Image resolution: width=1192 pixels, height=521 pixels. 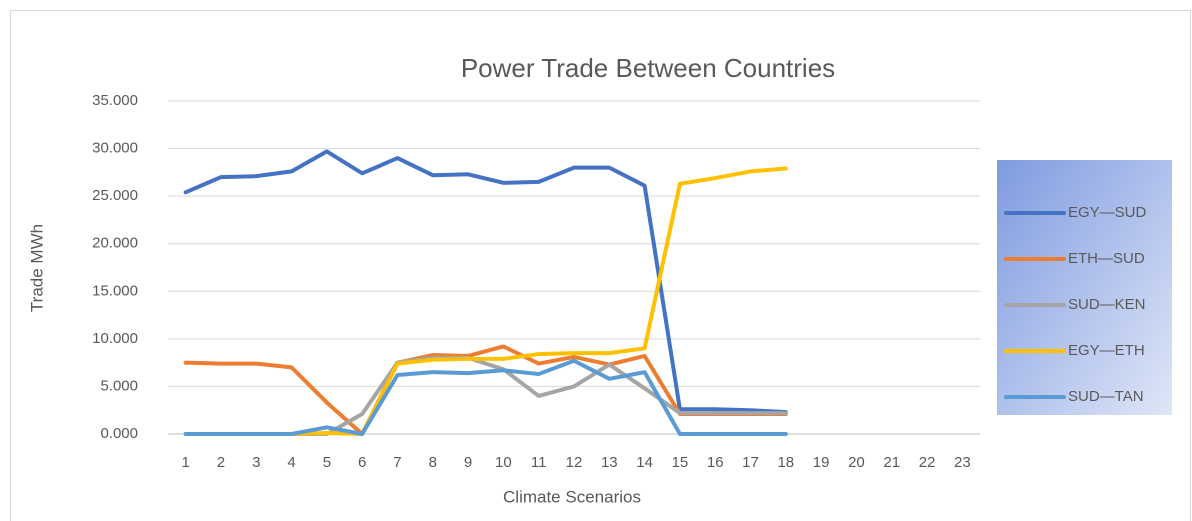 I want to click on y-tick-label: 15.000, so click(x=115, y=290).